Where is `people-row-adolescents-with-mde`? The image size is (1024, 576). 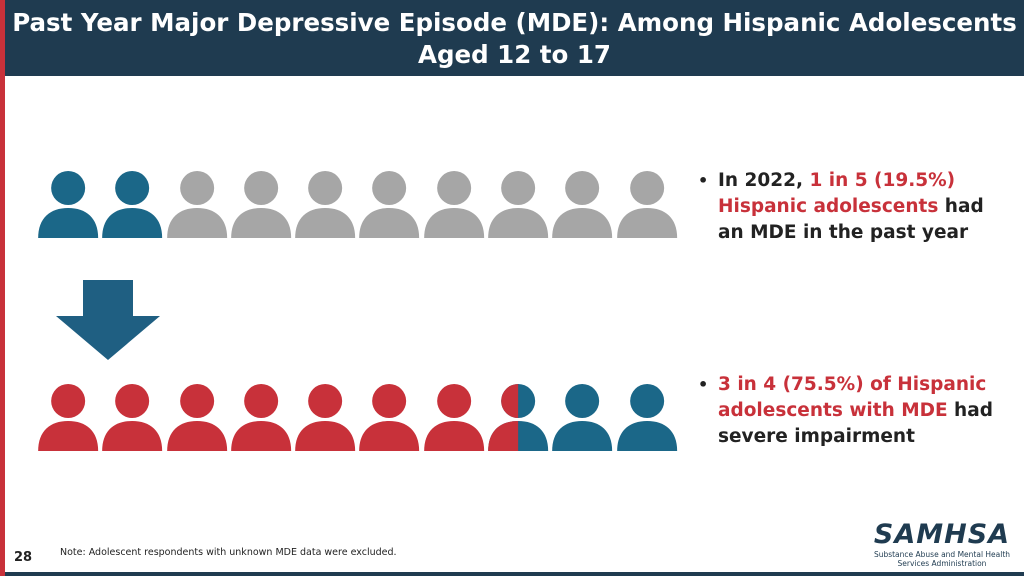
people-row-adolescents-with-mde is located at coordinates (357, 417).